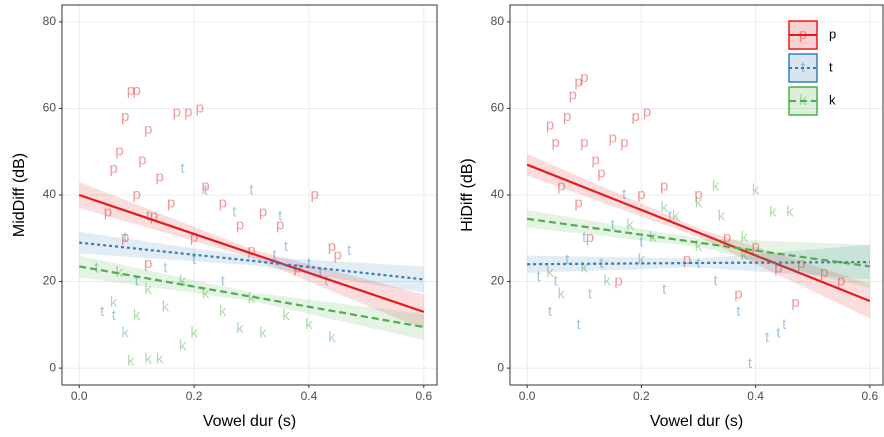 The width and height of the screenshot is (884, 437). Describe the element at coordinates (832, 33) in the screenshot. I see `legend-label: p` at that location.